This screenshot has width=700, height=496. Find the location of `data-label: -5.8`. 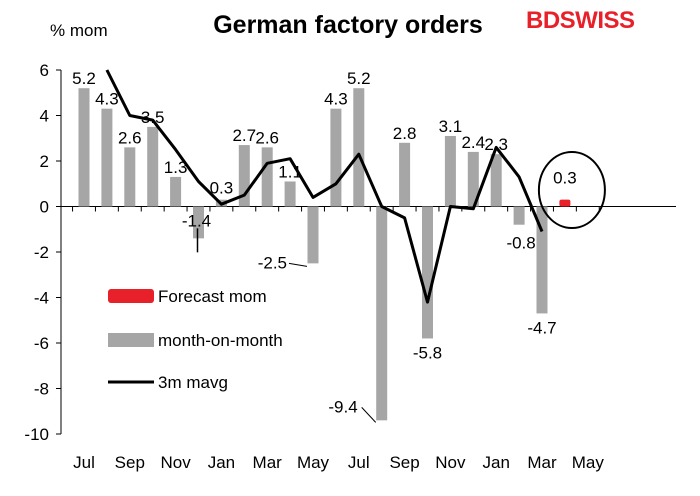

data-label: -5.8 is located at coordinates (427, 352).